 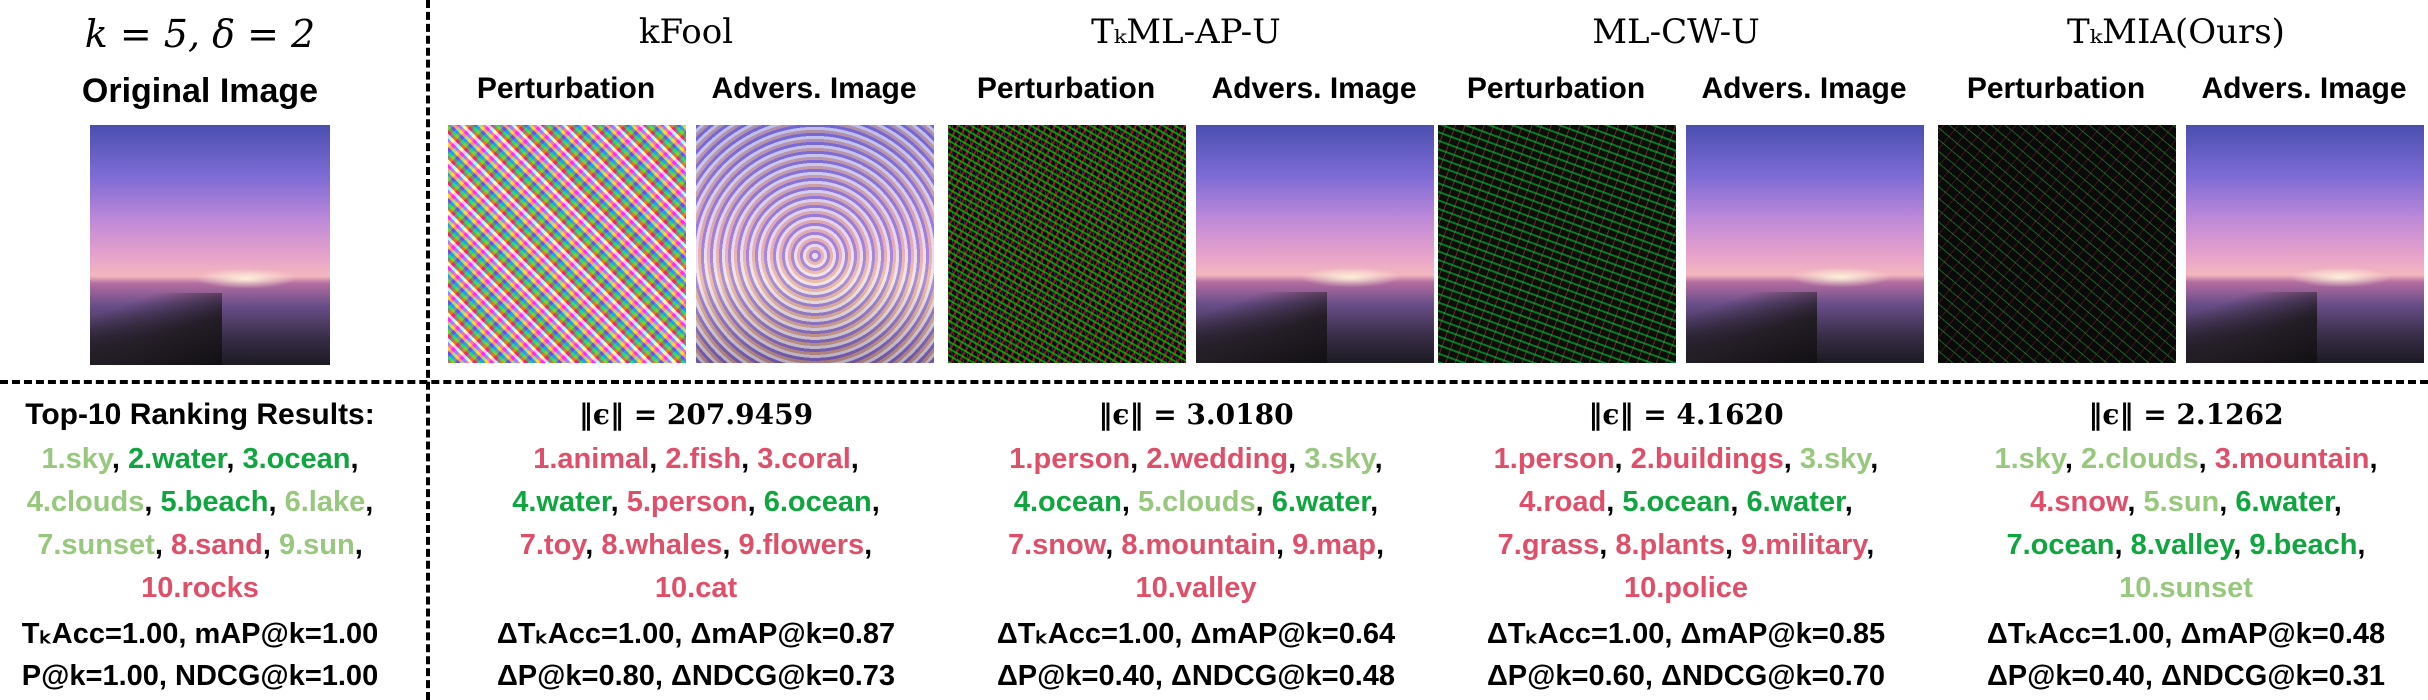 What do you see at coordinates (687, 502) in the screenshot?
I see `method-0-ranking-item: 5.person` at bounding box center [687, 502].